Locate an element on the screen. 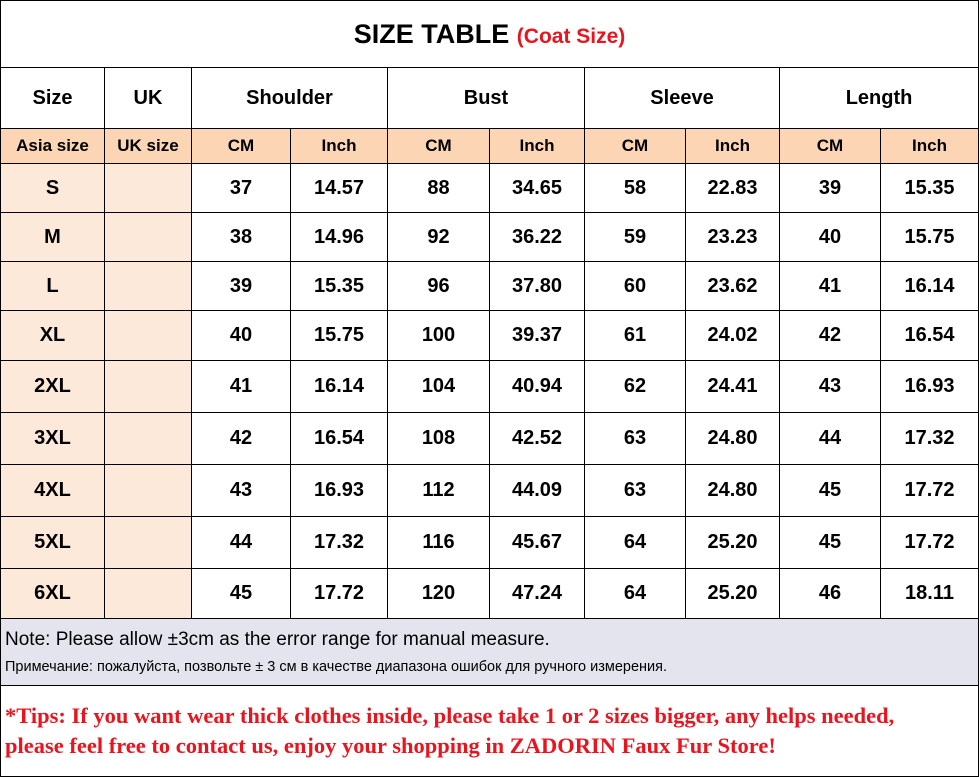 The width and height of the screenshot is (980, 777). value-cell: 96 is located at coordinates (438, 286).